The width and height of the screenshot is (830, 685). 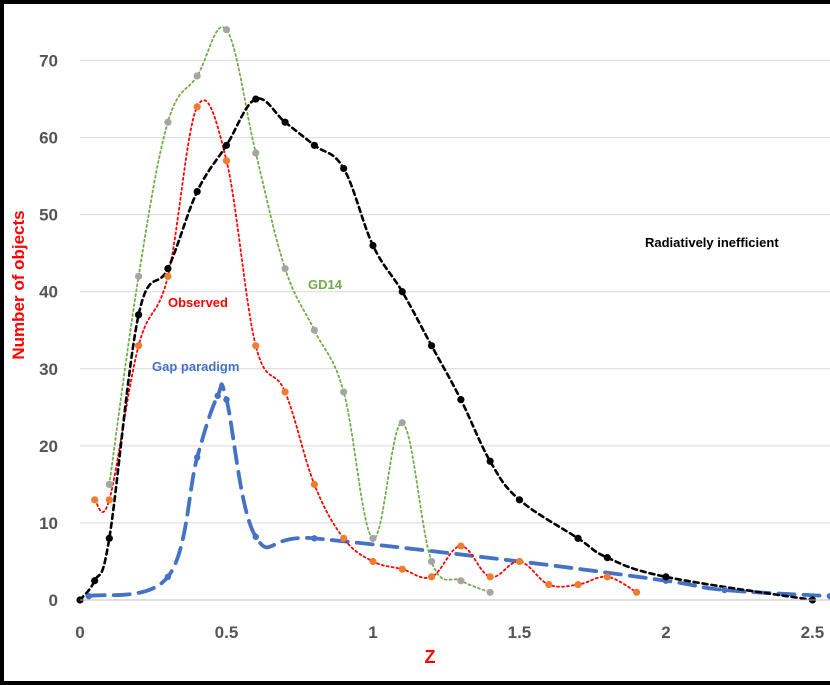 What do you see at coordinates (48, 369) in the screenshot?
I see `y-tick-label: 30` at bounding box center [48, 369].